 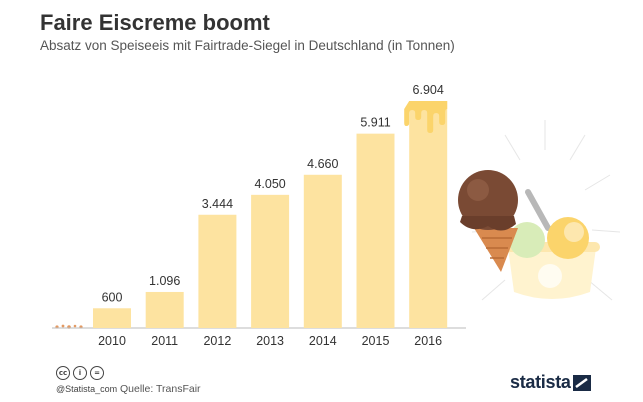 What do you see at coordinates (112, 318) in the screenshot?
I see `bar-2010` at bounding box center [112, 318].